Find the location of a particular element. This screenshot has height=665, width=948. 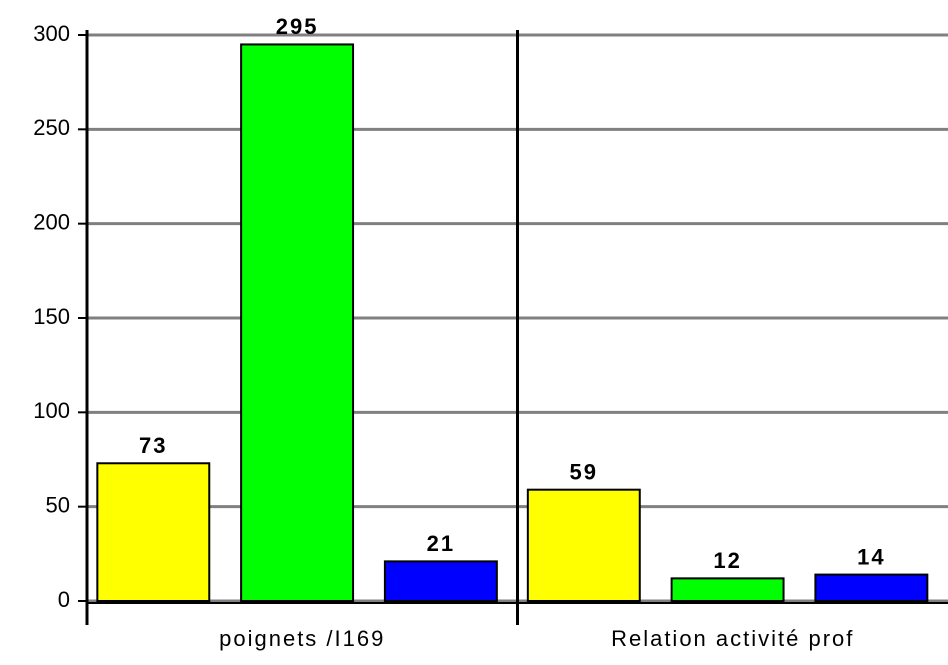

y-tick-label: 0 is located at coordinates (64, 599).